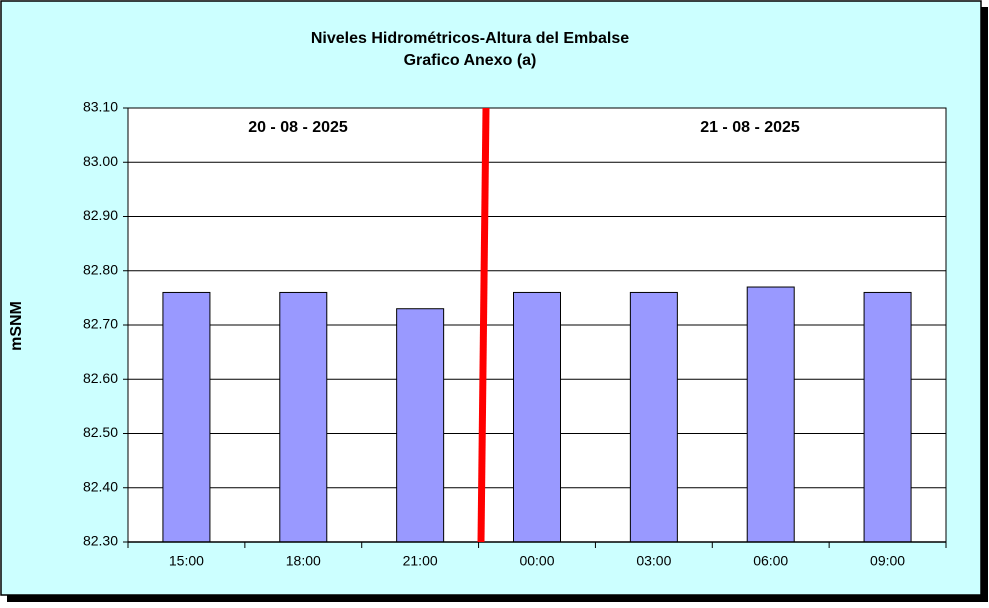 The width and height of the screenshot is (989, 608). Describe the element at coordinates (470, 60) in the screenshot. I see `chart-subtitle: Grafico Anexo (a)` at that location.